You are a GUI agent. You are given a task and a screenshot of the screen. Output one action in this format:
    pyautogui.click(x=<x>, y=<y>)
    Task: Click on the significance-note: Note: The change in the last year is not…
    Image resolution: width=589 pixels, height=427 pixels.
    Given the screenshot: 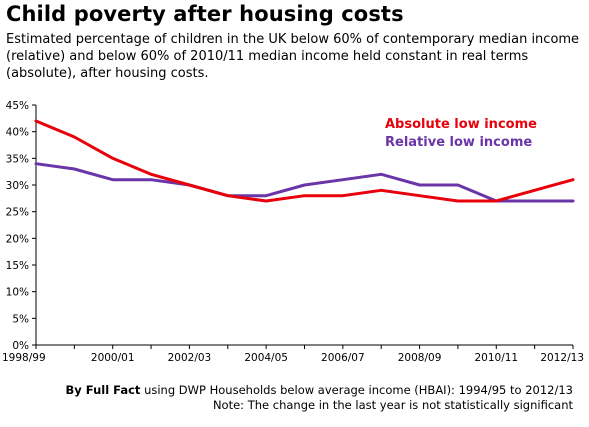 What is the action you would take?
    pyautogui.click(x=392, y=405)
    